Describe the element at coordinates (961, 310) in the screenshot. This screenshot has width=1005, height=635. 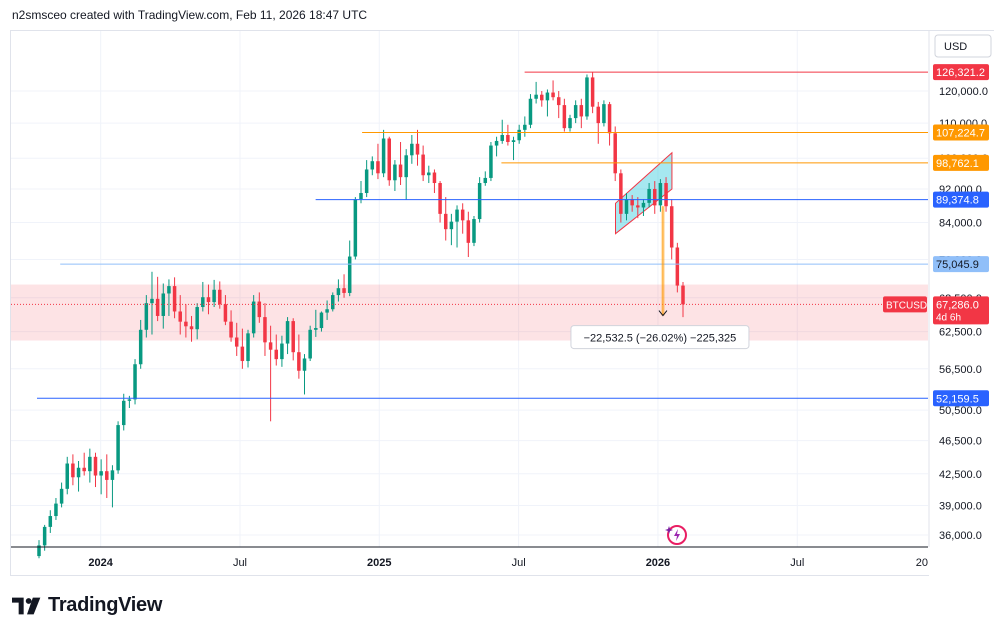
I see `current-price-tag` at that location.